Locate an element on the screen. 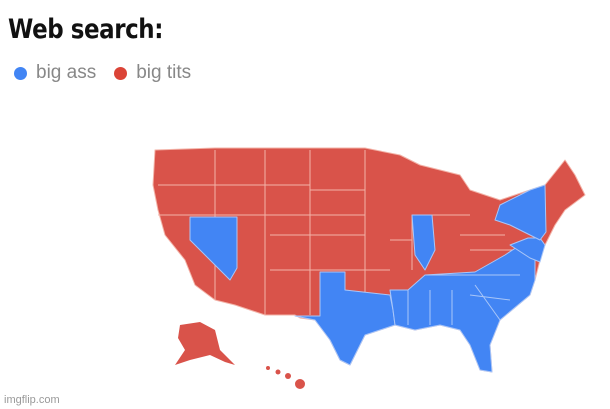  state-new-york is located at coordinates (520, 212).